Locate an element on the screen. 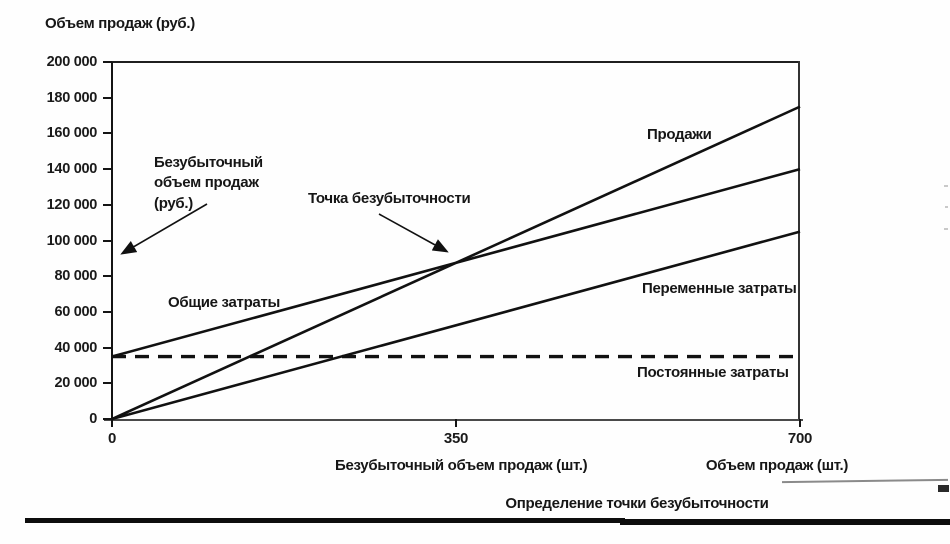 This screenshot has height=544, width=950. y-tick-label: 60 000 is located at coordinates (75, 311).